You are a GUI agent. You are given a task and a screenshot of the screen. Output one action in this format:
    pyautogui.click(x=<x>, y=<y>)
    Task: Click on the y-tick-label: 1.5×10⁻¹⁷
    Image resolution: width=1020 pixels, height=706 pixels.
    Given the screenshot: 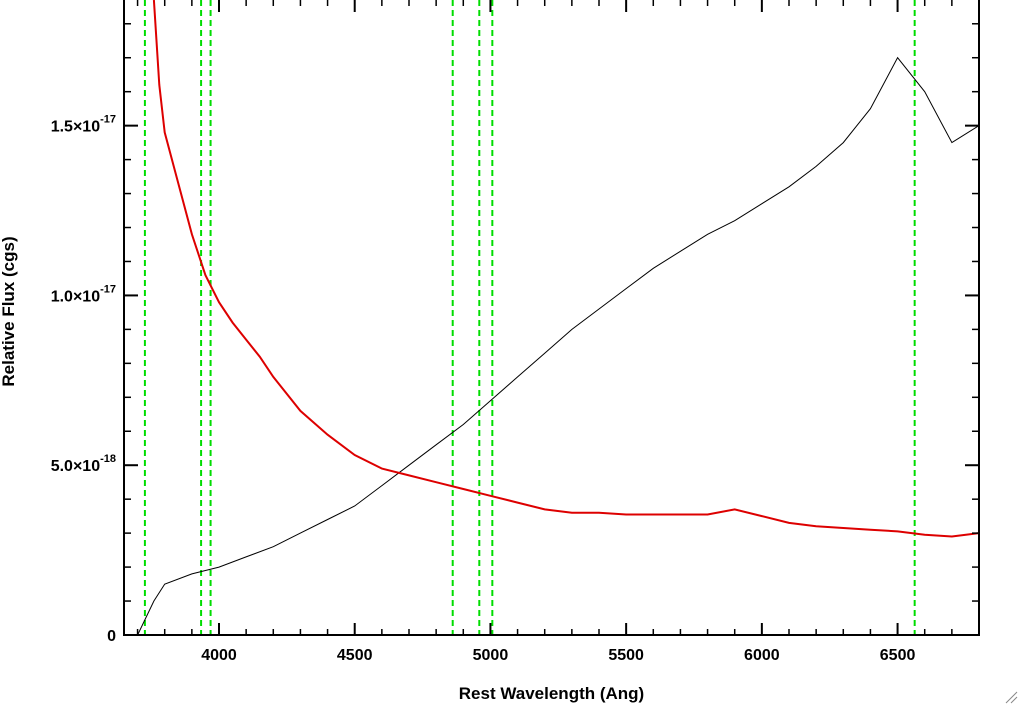 What is the action you would take?
    pyautogui.click(x=83, y=125)
    